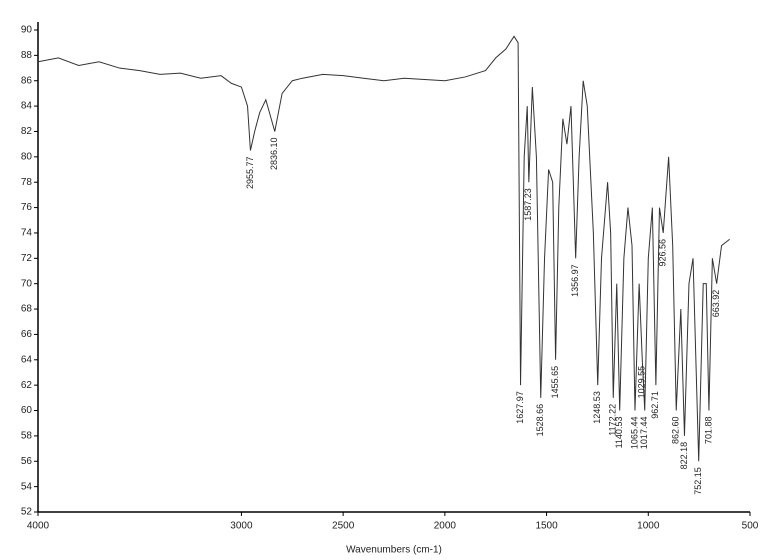 This screenshot has height=560, width=767. I want to click on peak-label: 1627.97, so click(520, 407).